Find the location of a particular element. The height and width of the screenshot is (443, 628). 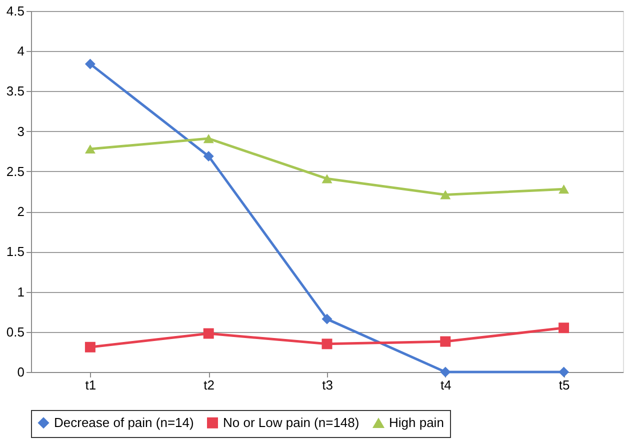

y-tick-label: 4.5 is located at coordinates (15, 11).